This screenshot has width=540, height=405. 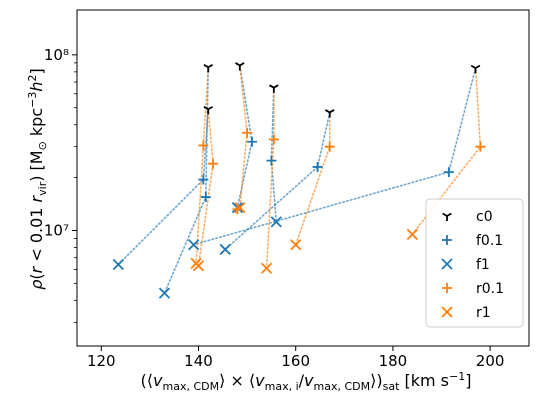 I want to click on y-tick-label: 10⁷, so click(x=56, y=230).